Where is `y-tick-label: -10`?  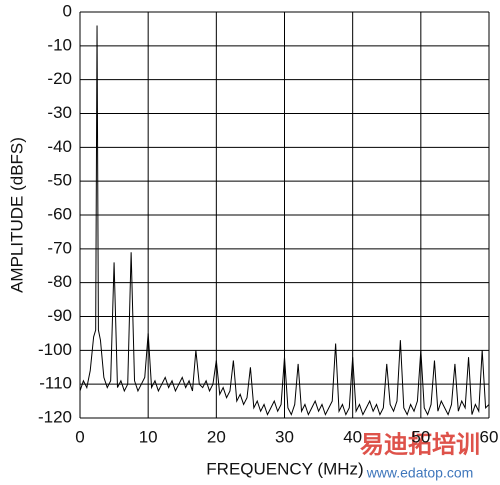 y-tick-label: -10 is located at coordinates (59, 44).